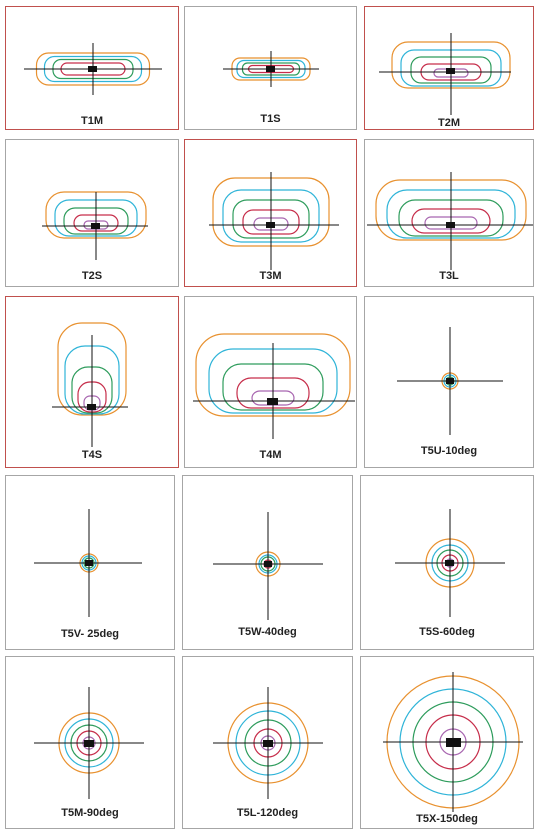  I want to click on pattern-label: T1S, so click(270, 119).